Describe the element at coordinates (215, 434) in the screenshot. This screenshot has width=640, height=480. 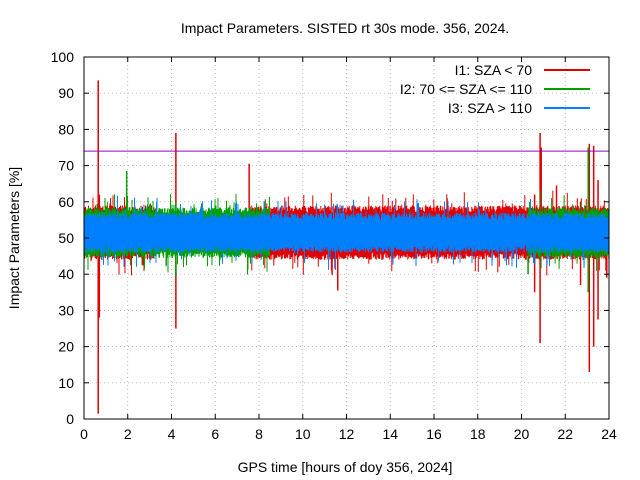
I see `x-tick-label-3: 6` at that location.